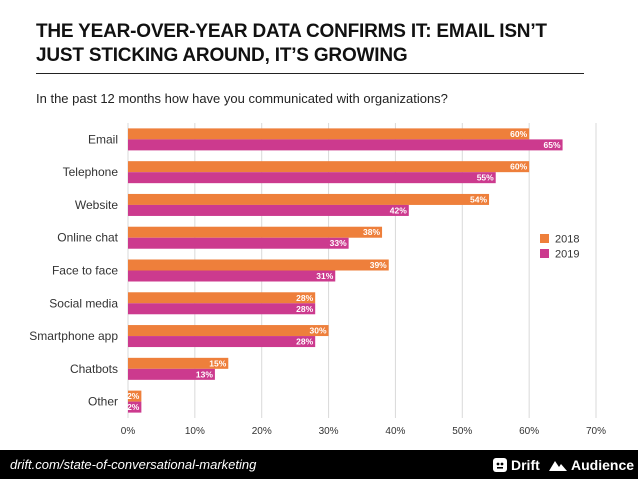  What do you see at coordinates (262, 431) in the screenshot?
I see `x-tick-label: 20%` at bounding box center [262, 431].